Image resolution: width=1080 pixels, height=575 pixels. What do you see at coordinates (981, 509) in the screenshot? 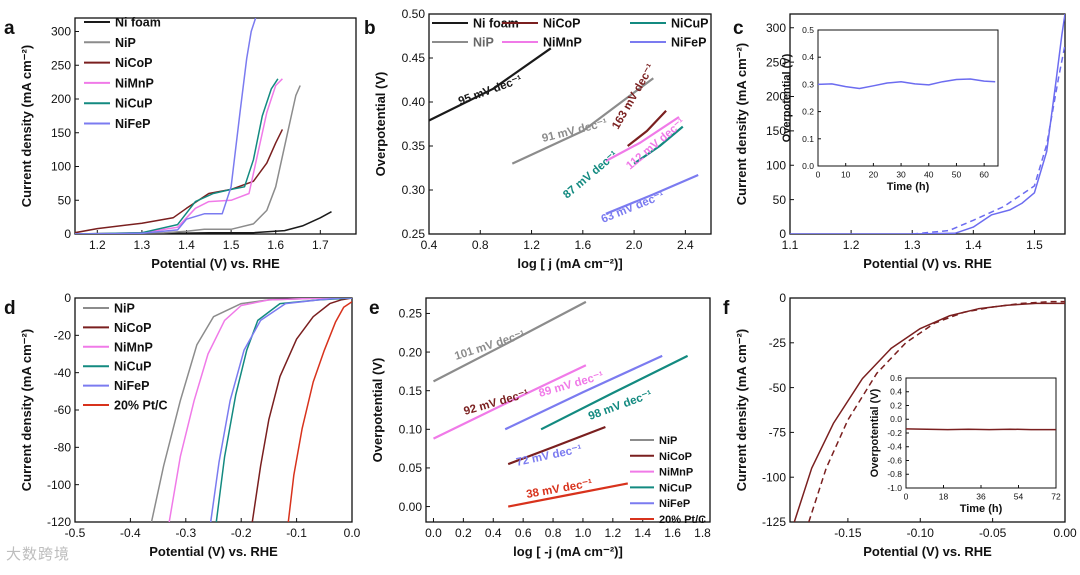
I see `f-inset-xlabel: Time (h)` at bounding box center [981, 509].